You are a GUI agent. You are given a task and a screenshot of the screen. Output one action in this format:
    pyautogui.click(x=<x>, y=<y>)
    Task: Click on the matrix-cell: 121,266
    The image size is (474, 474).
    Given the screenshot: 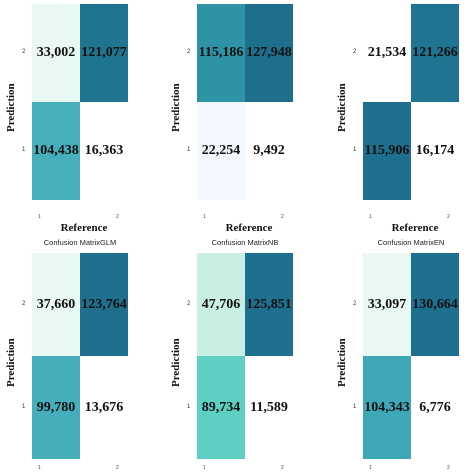 What is the action you would take?
    pyautogui.click(x=435, y=53)
    